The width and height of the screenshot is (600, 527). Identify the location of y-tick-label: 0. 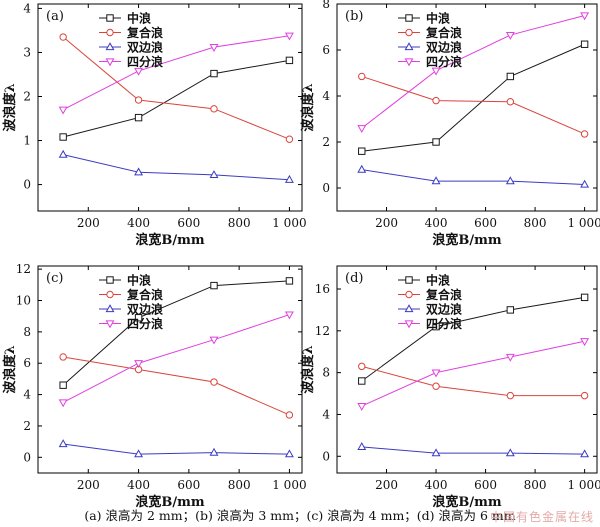
(326, 188).